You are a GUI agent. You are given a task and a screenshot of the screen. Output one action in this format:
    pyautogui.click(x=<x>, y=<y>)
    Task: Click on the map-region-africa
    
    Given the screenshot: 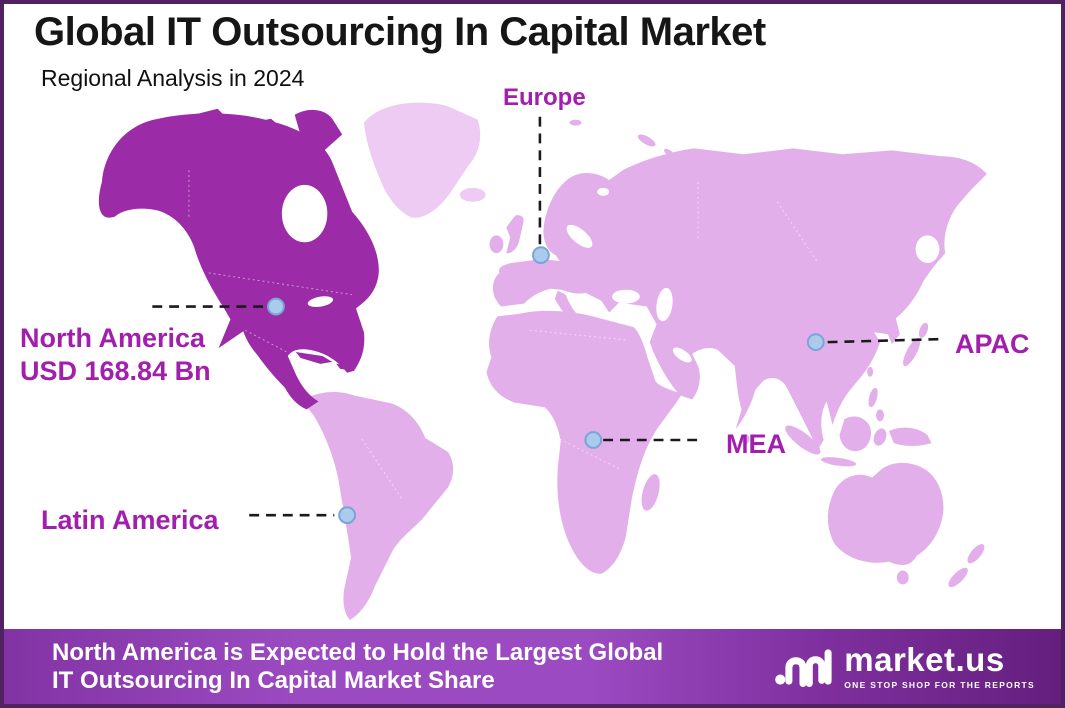 What is the action you would take?
    pyautogui.click(x=584, y=442)
    